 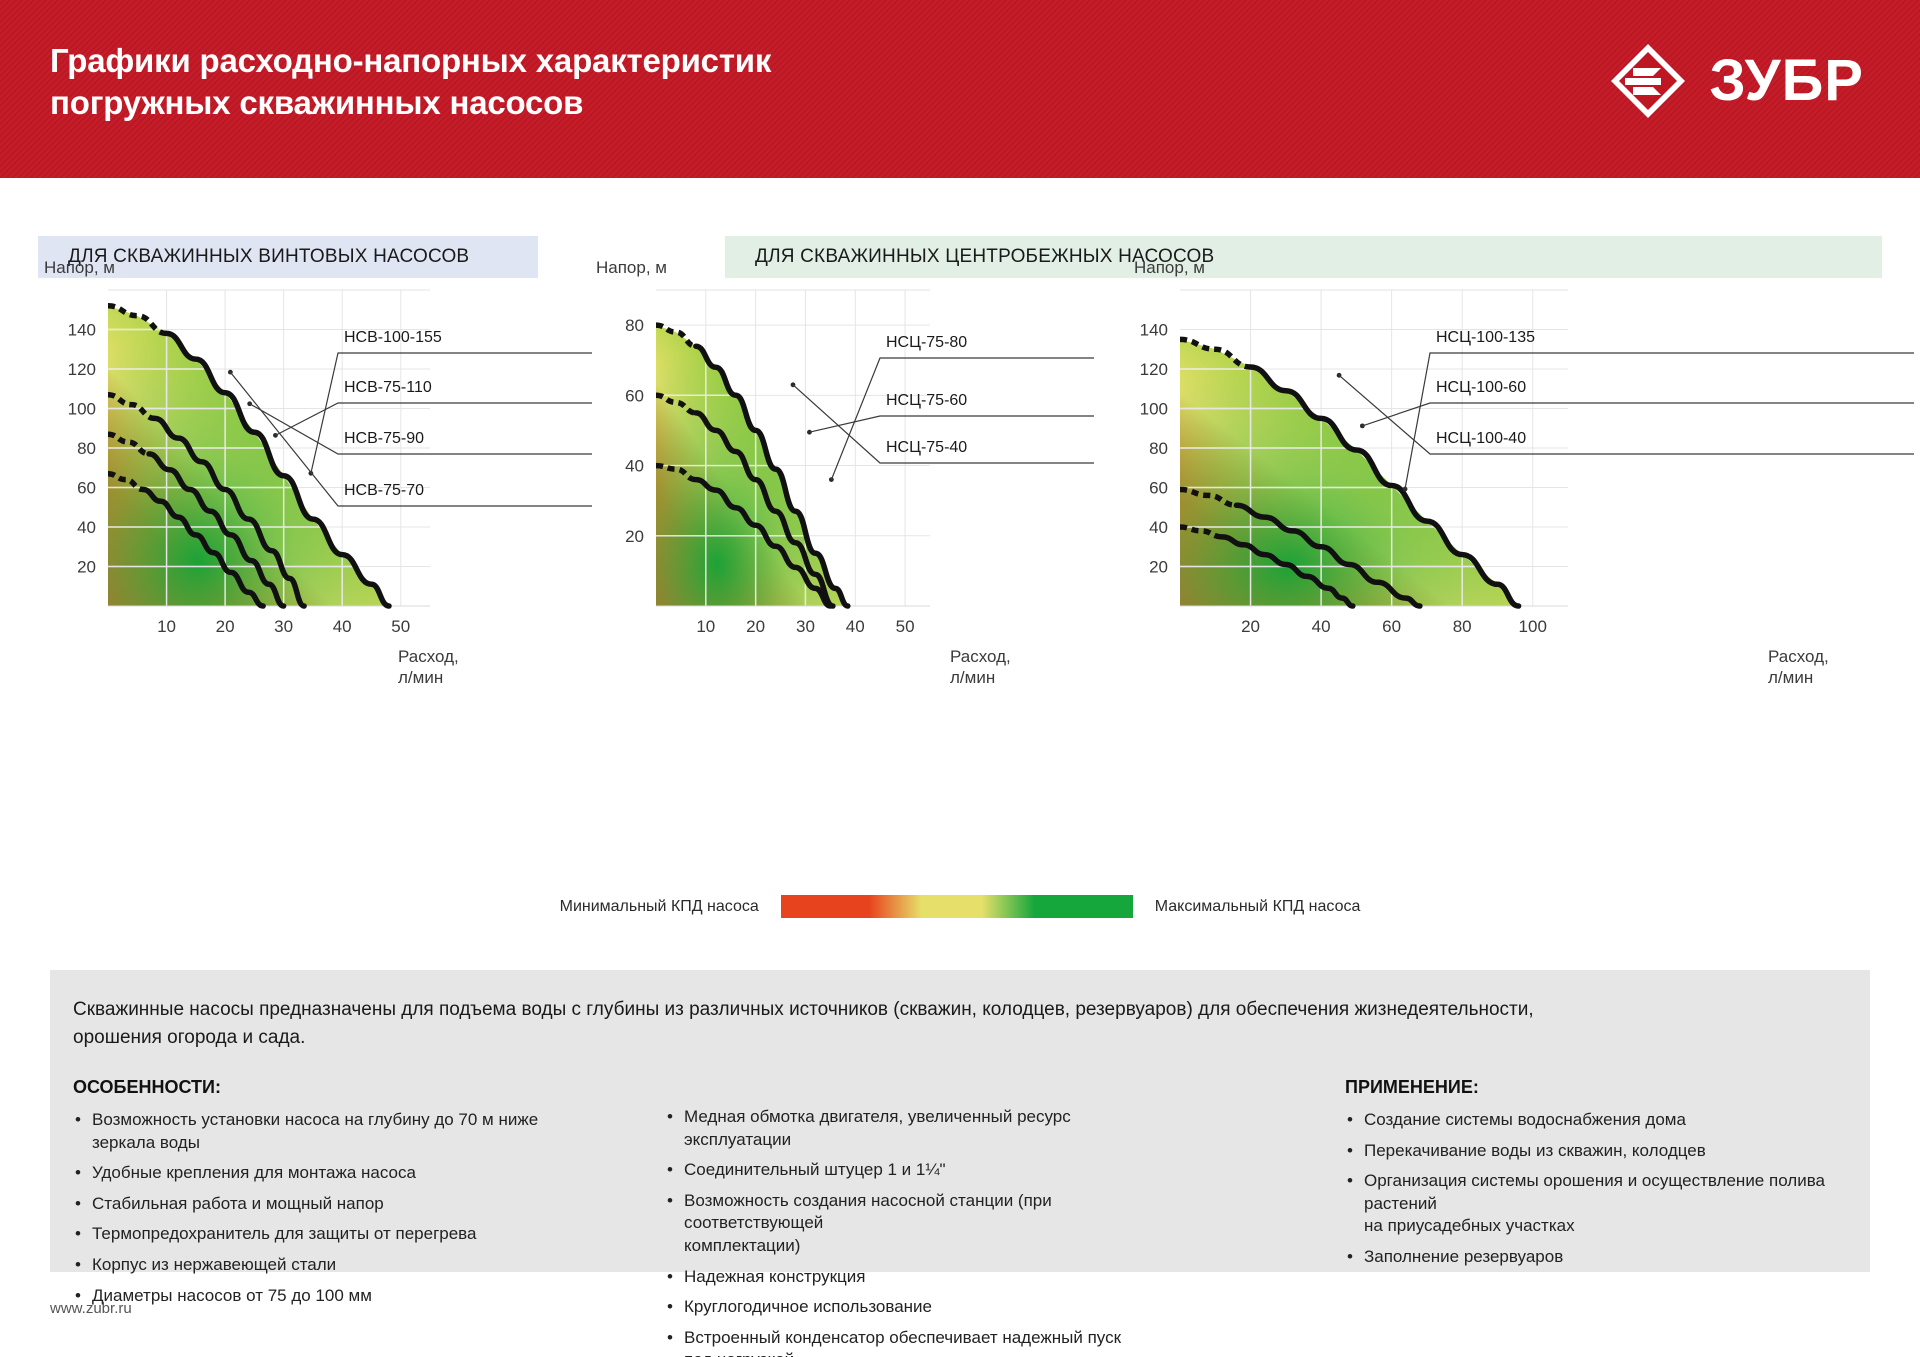 What do you see at coordinates (659, 906) in the screenshot?
I see `legend-min-label: Минимальный КПД насоса` at bounding box center [659, 906].